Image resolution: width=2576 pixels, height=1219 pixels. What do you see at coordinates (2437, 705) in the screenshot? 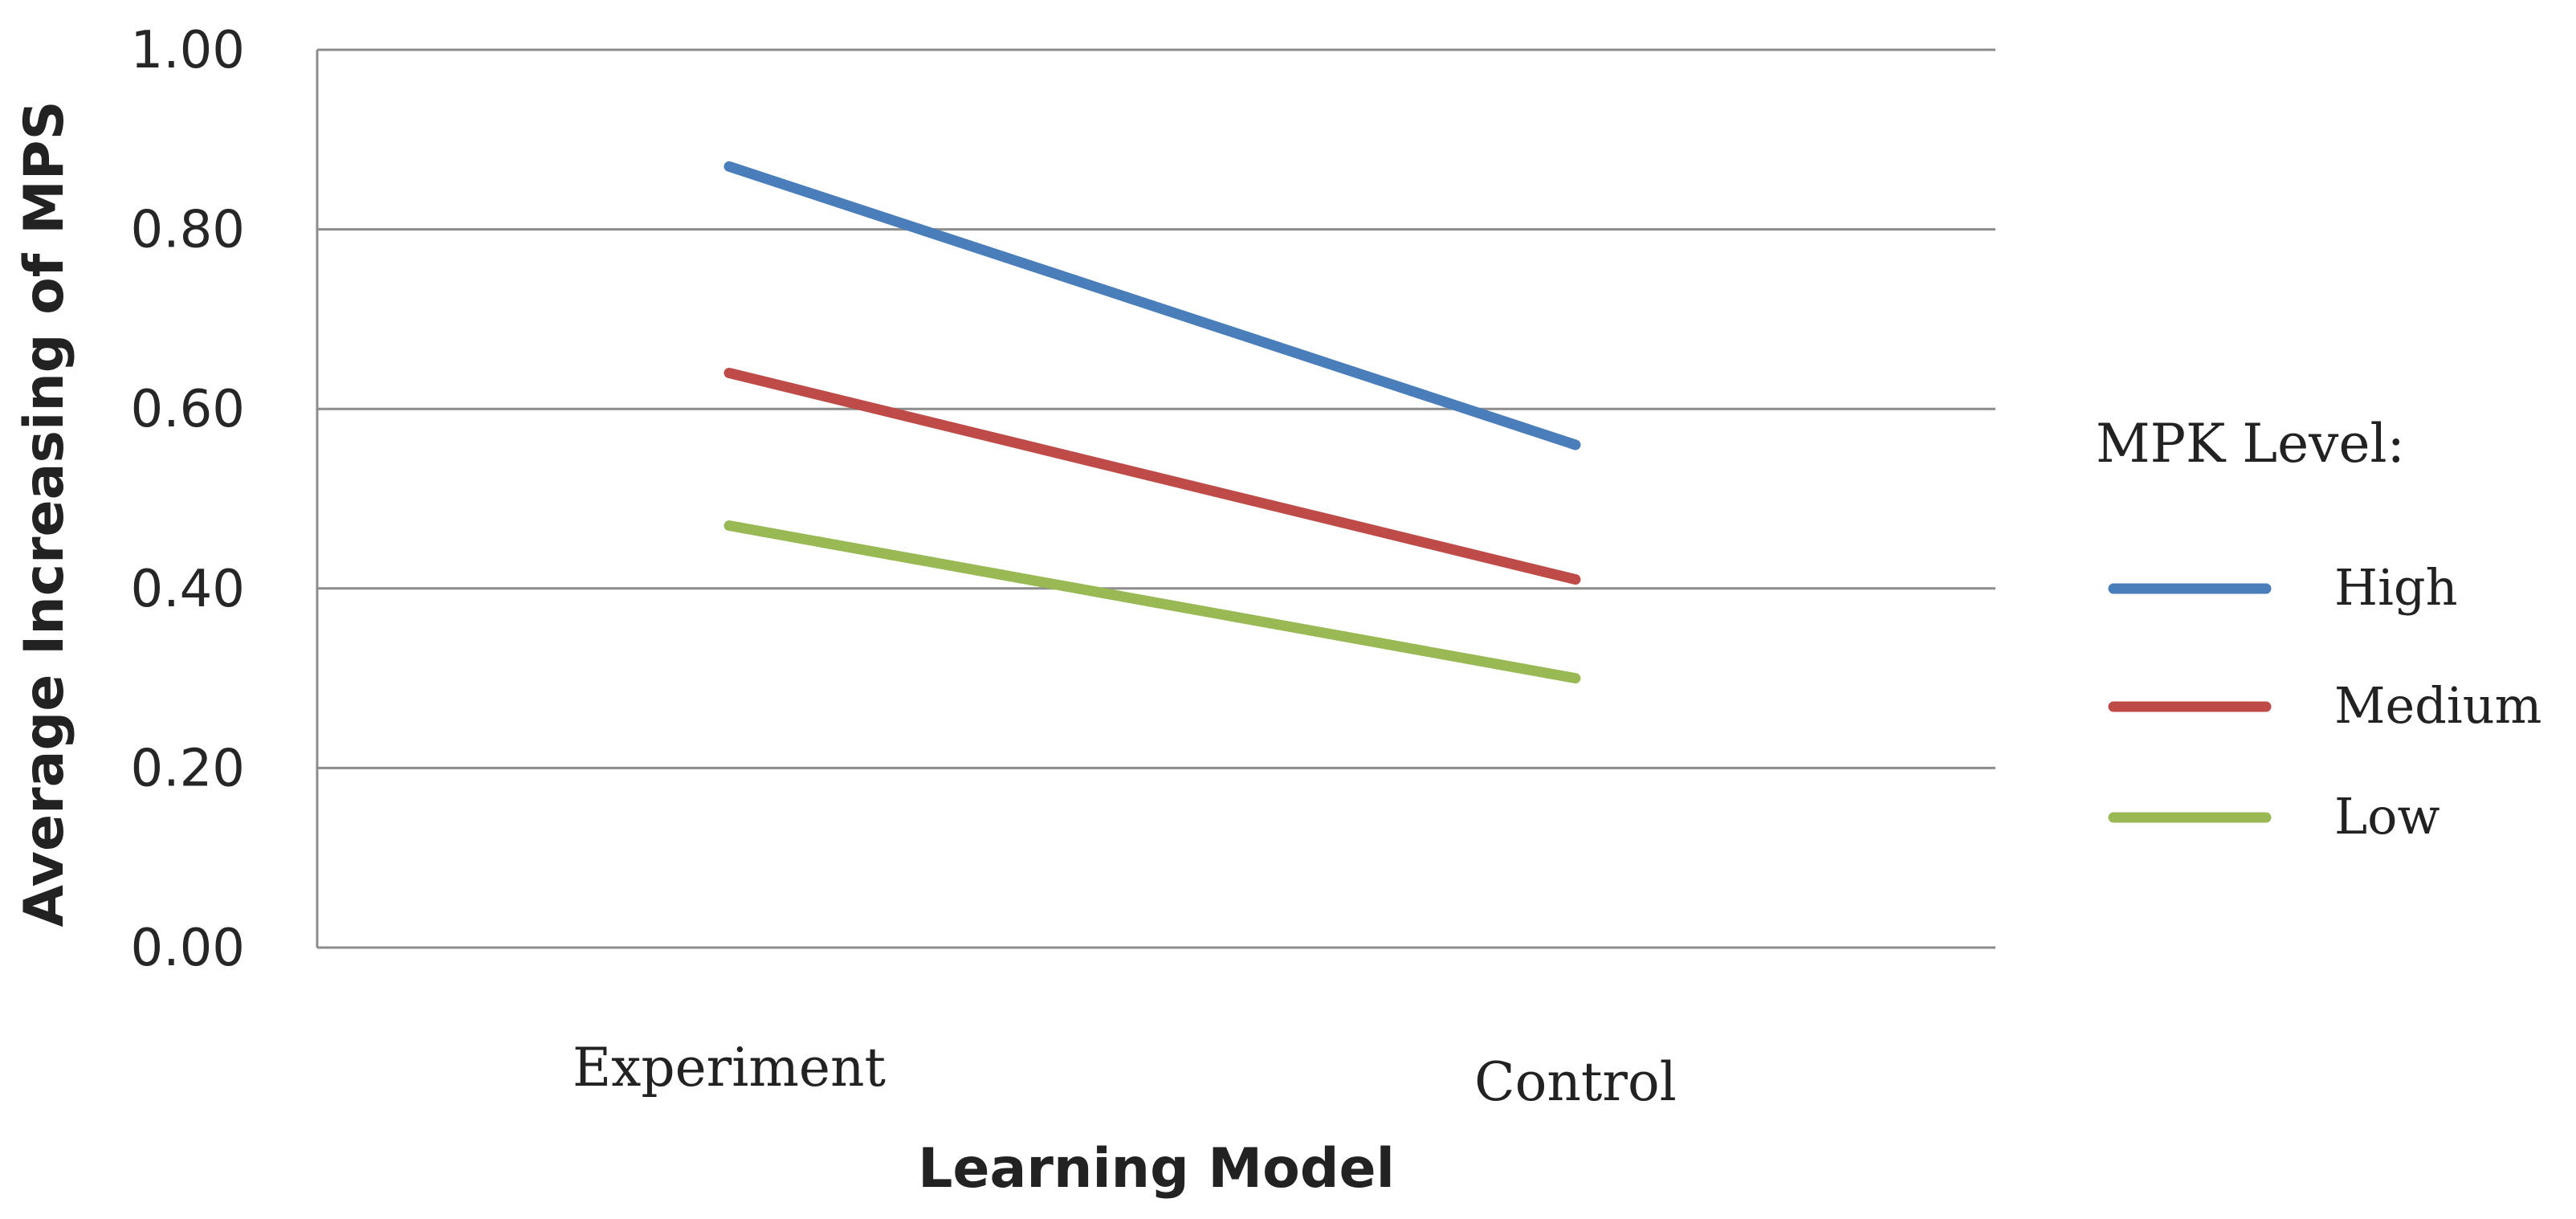
I see `legend-label: Medium` at bounding box center [2437, 705].